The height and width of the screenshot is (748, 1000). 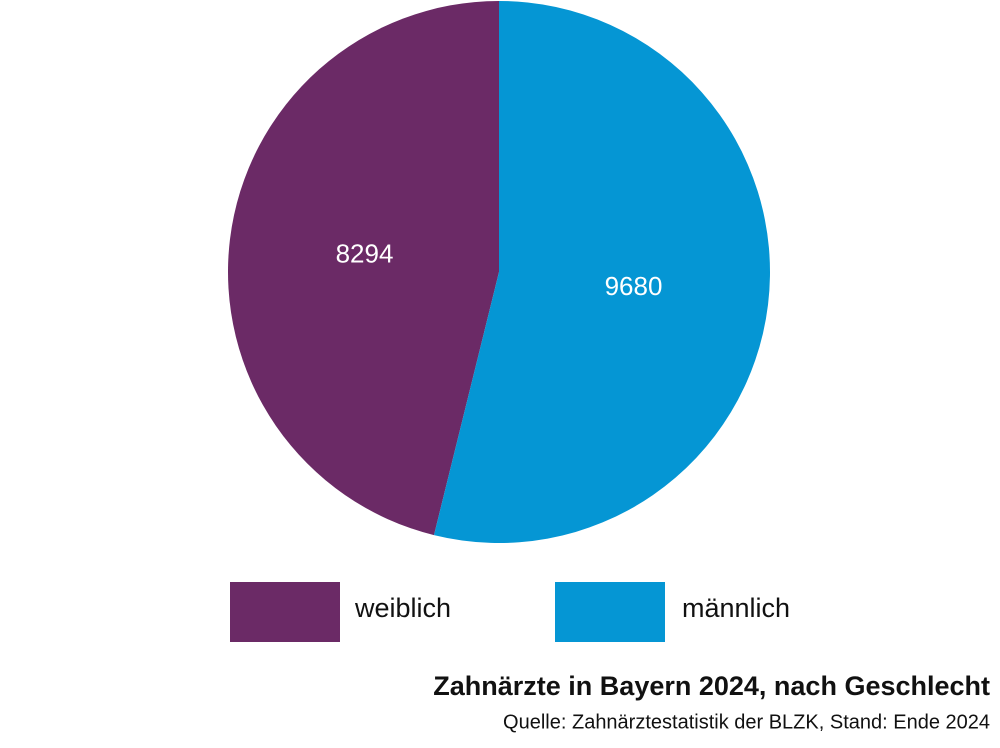 What do you see at coordinates (510, 612) in the screenshot?
I see `legend: weiblich männlich` at bounding box center [510, 612].